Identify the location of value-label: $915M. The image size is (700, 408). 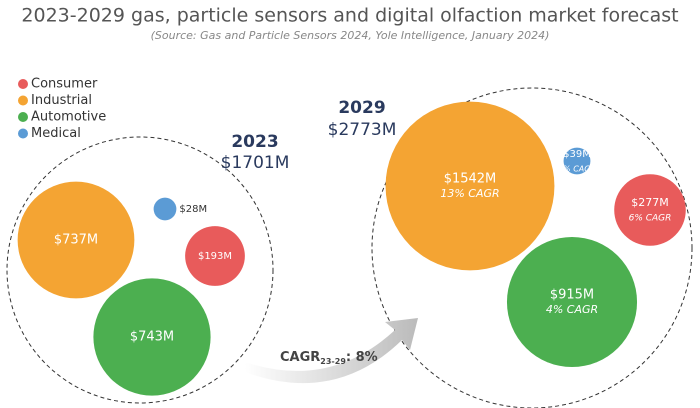
(572, 295).